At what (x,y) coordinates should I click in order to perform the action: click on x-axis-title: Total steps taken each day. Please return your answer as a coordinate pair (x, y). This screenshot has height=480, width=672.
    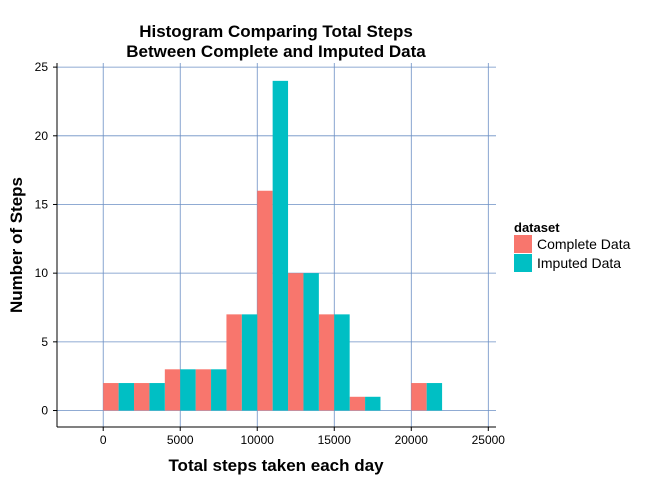
    Looking at the image, I should click on (276, 465).